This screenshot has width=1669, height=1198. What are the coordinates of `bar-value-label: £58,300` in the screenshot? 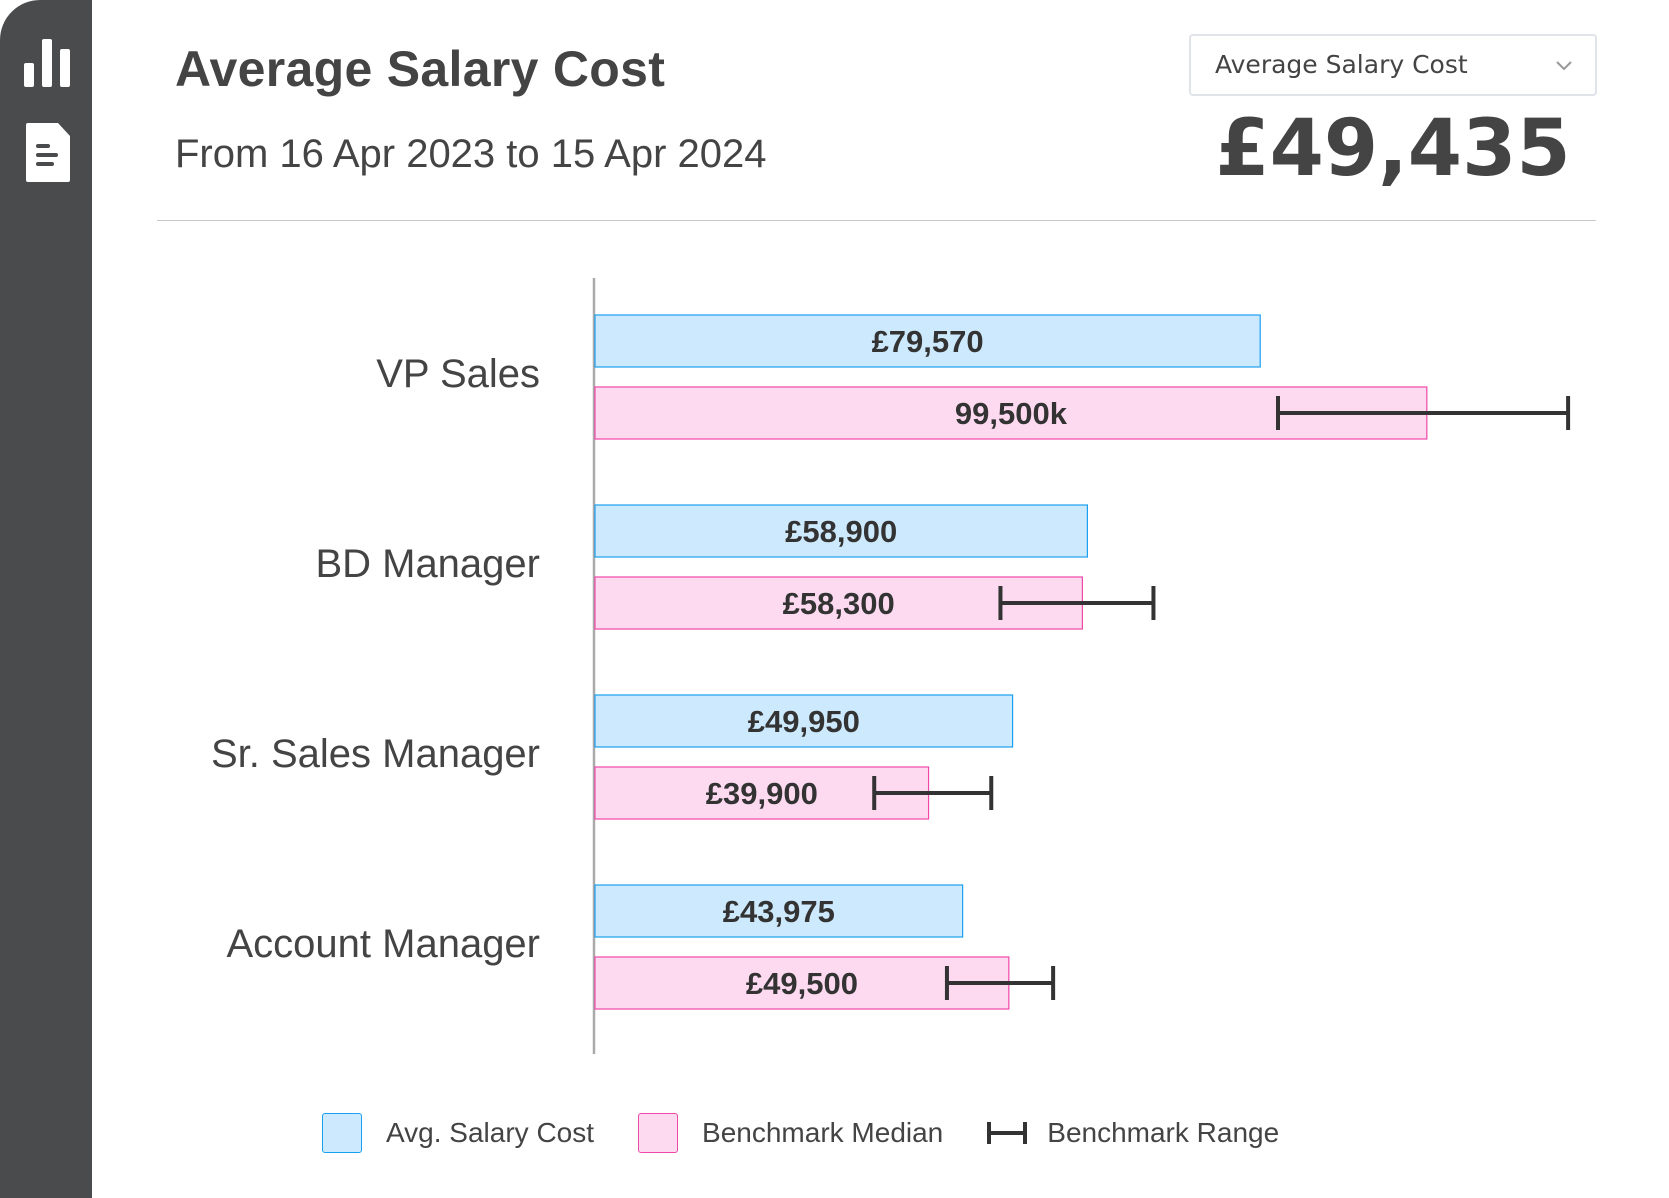 It's located at (839, 603).